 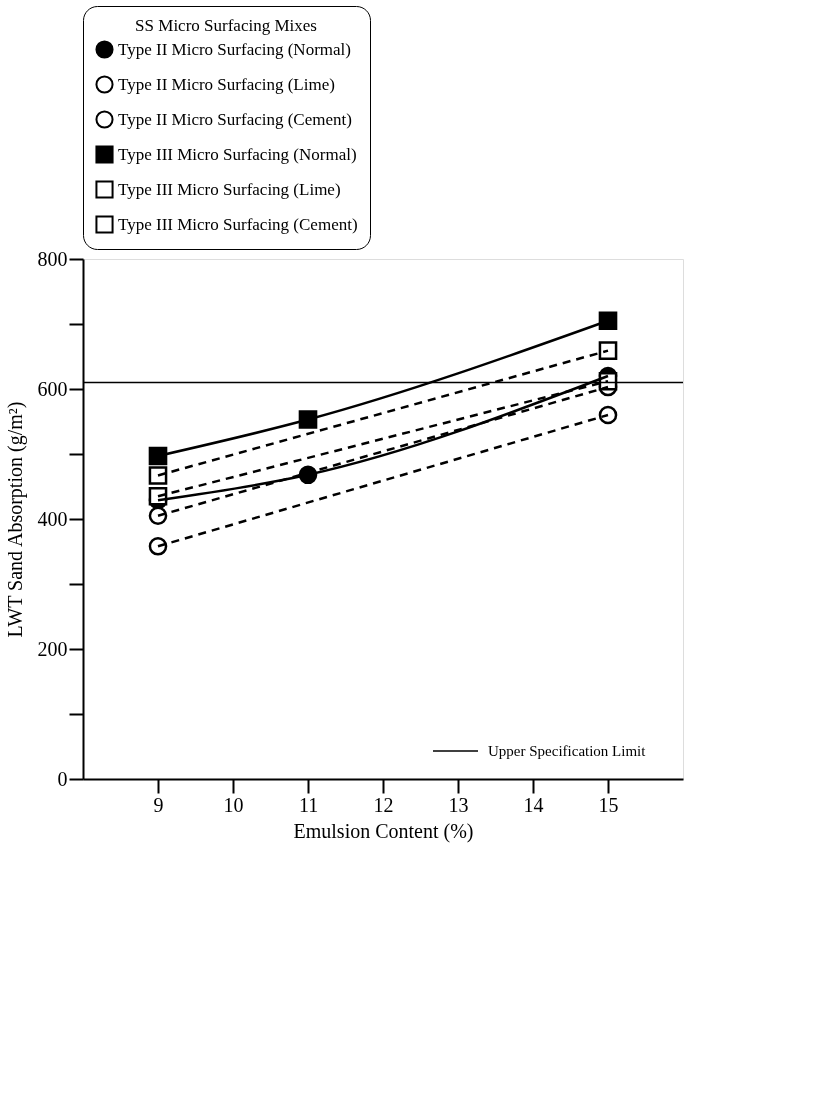 What do you see at coordinates (15, 519) in the screenshot?
I see `y-axis-title: LWT Sand Absorption (g/m²)` at bounding box center [15, 519].